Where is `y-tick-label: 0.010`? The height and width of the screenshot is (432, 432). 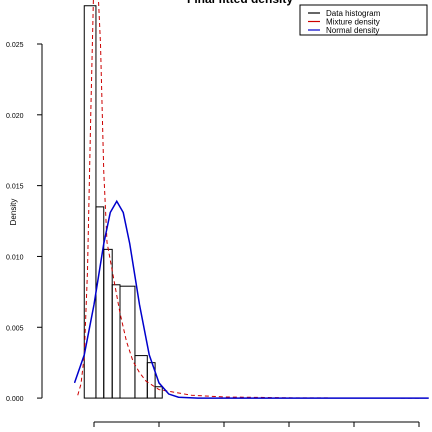 y-tick-label: 0.010 is located at coordinates (15, 257).